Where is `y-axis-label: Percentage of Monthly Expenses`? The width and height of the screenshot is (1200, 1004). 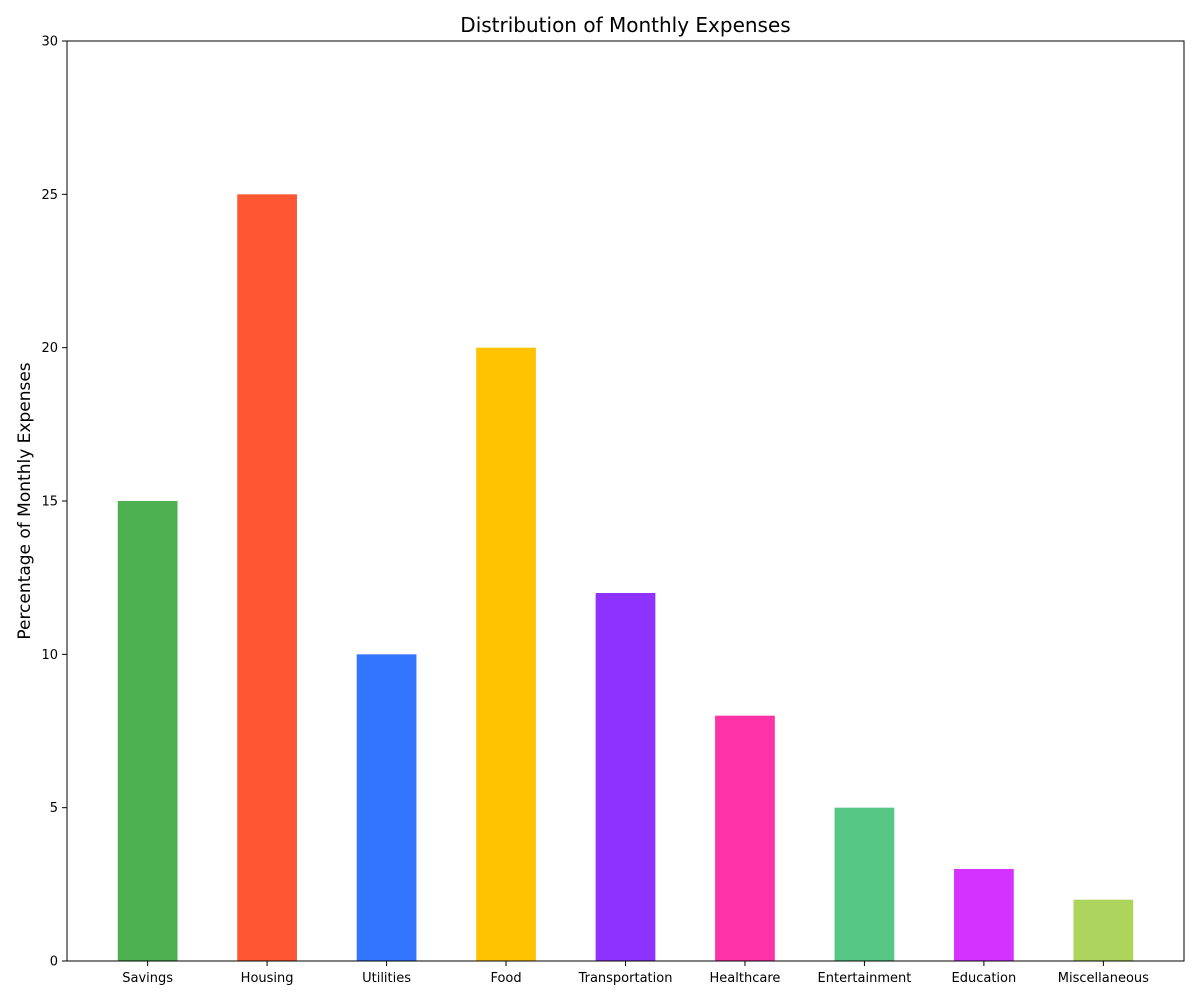 y-axis-label: Percentage of Monthly Expenses is located at coordinates (25, 500).